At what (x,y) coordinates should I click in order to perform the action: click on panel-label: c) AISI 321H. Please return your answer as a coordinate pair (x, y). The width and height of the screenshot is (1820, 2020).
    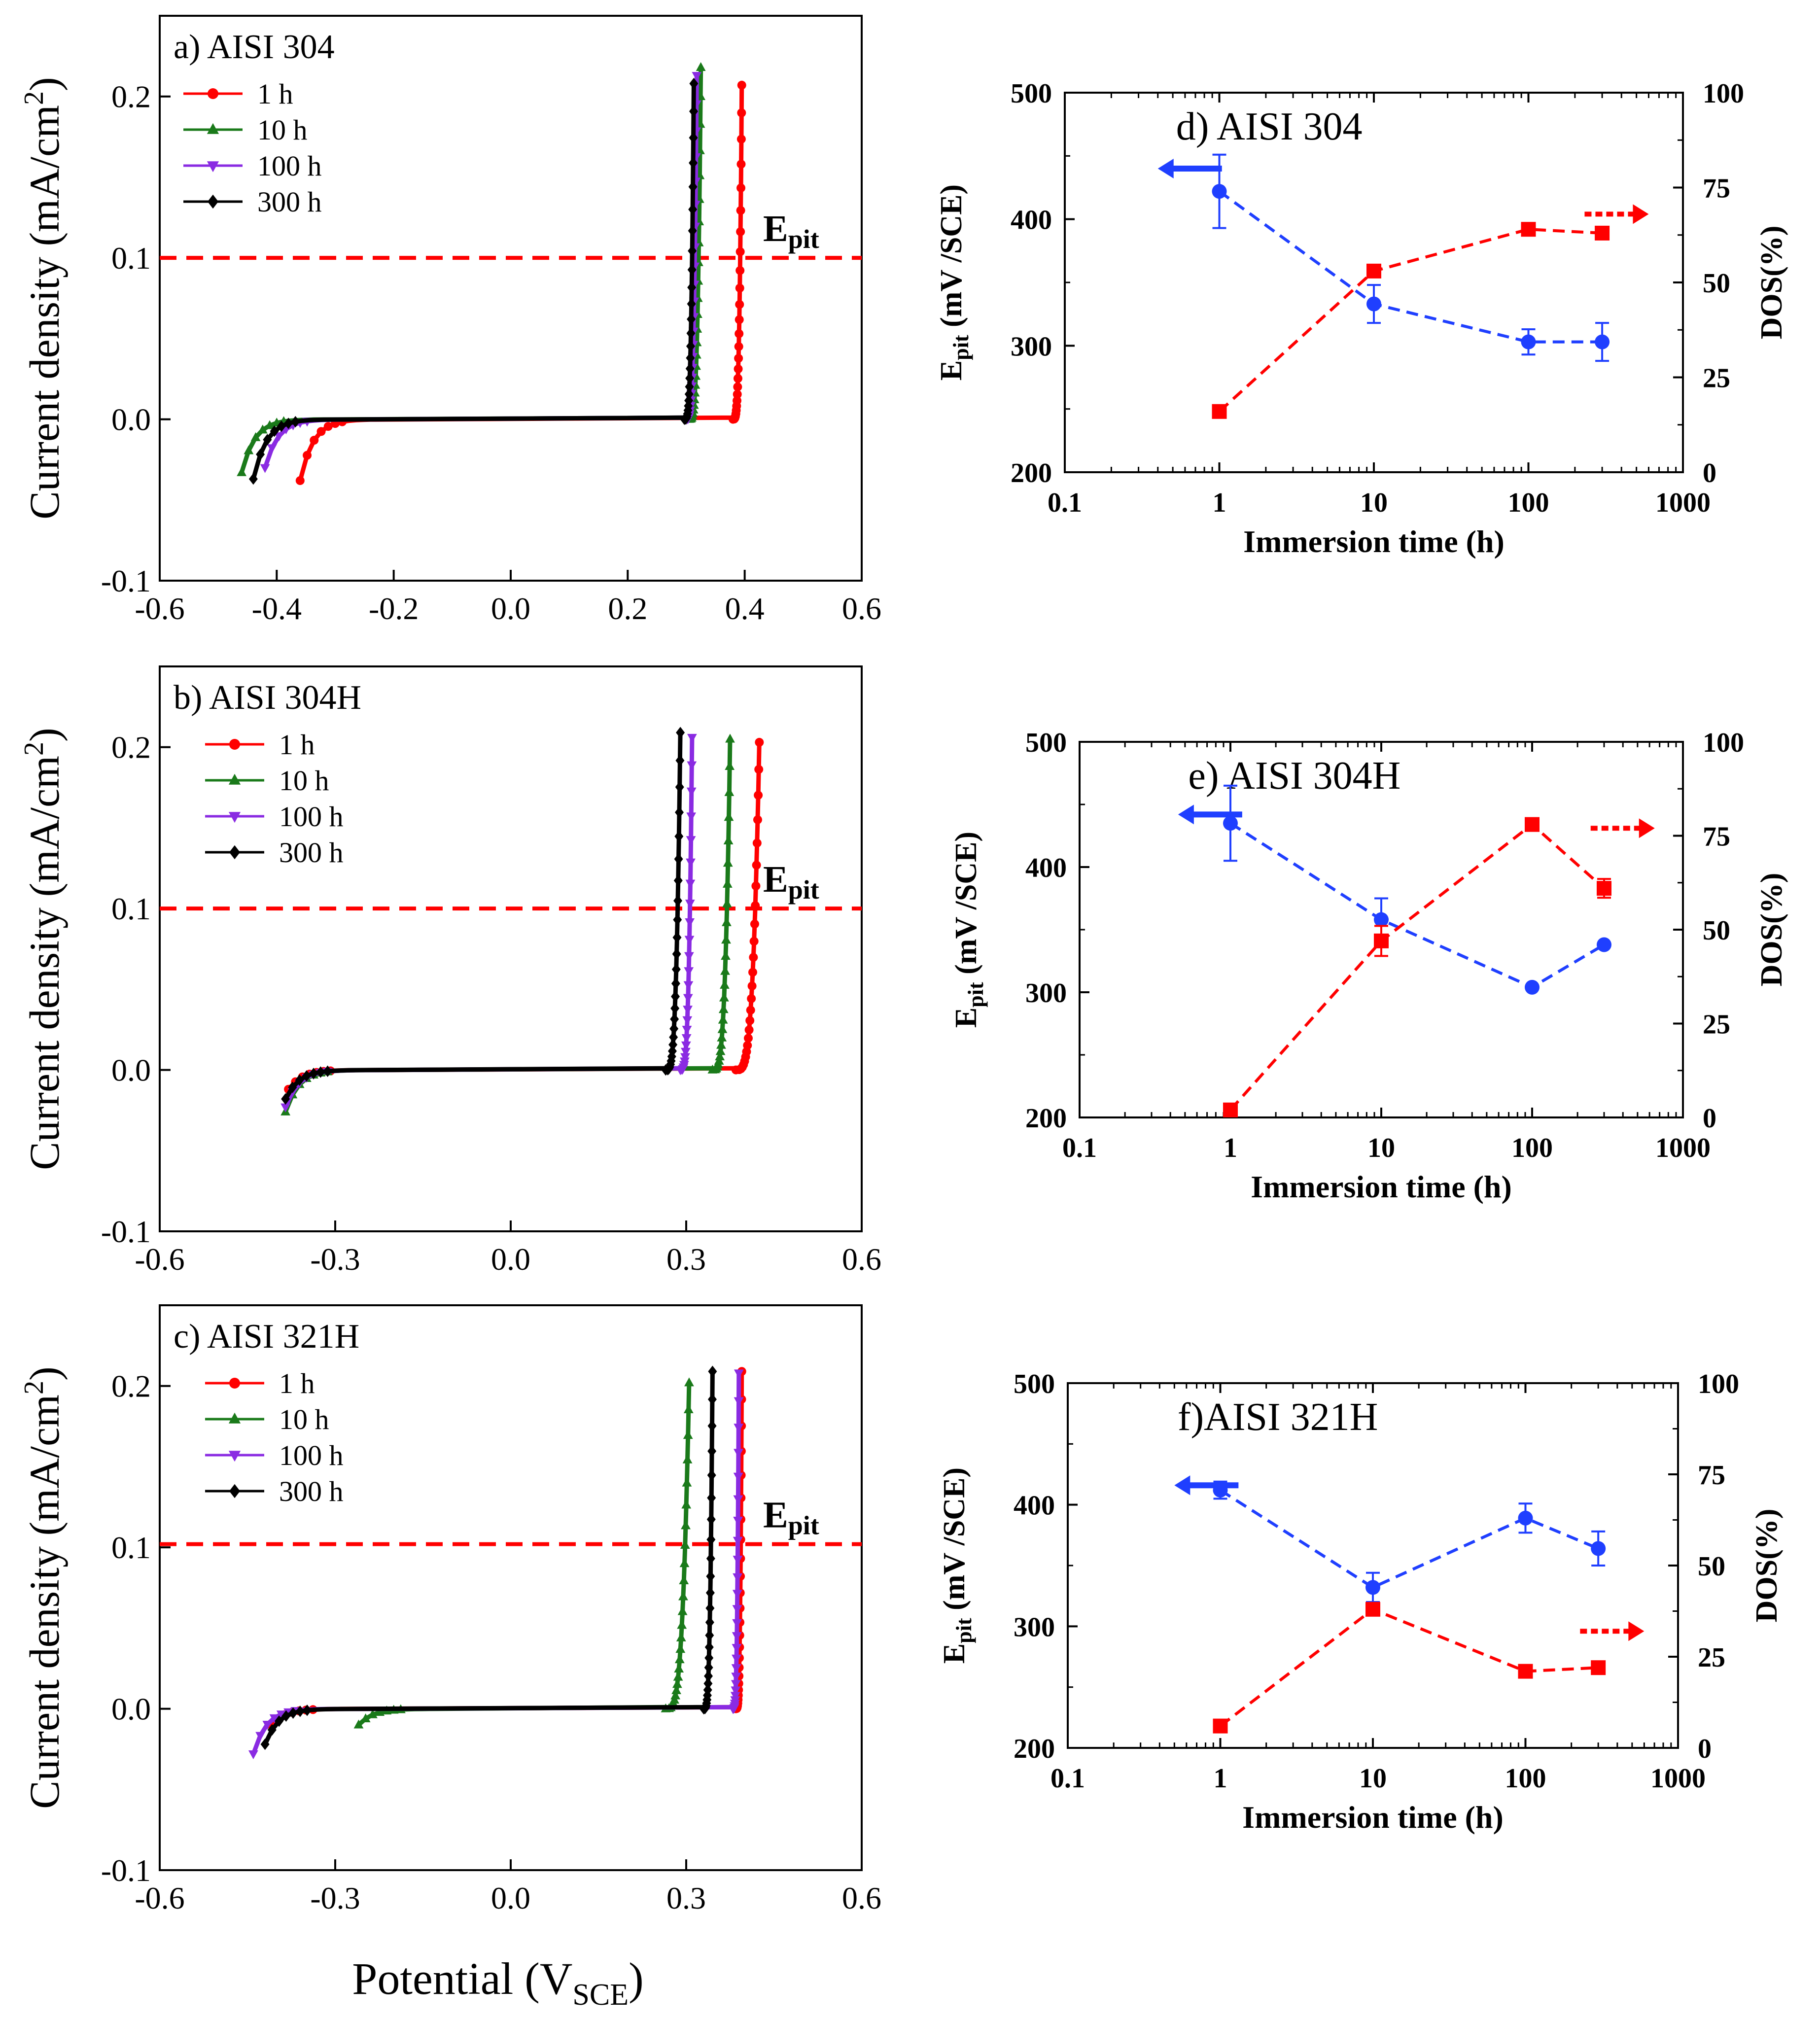
    Looking at the image, I should click on (266, 1337).